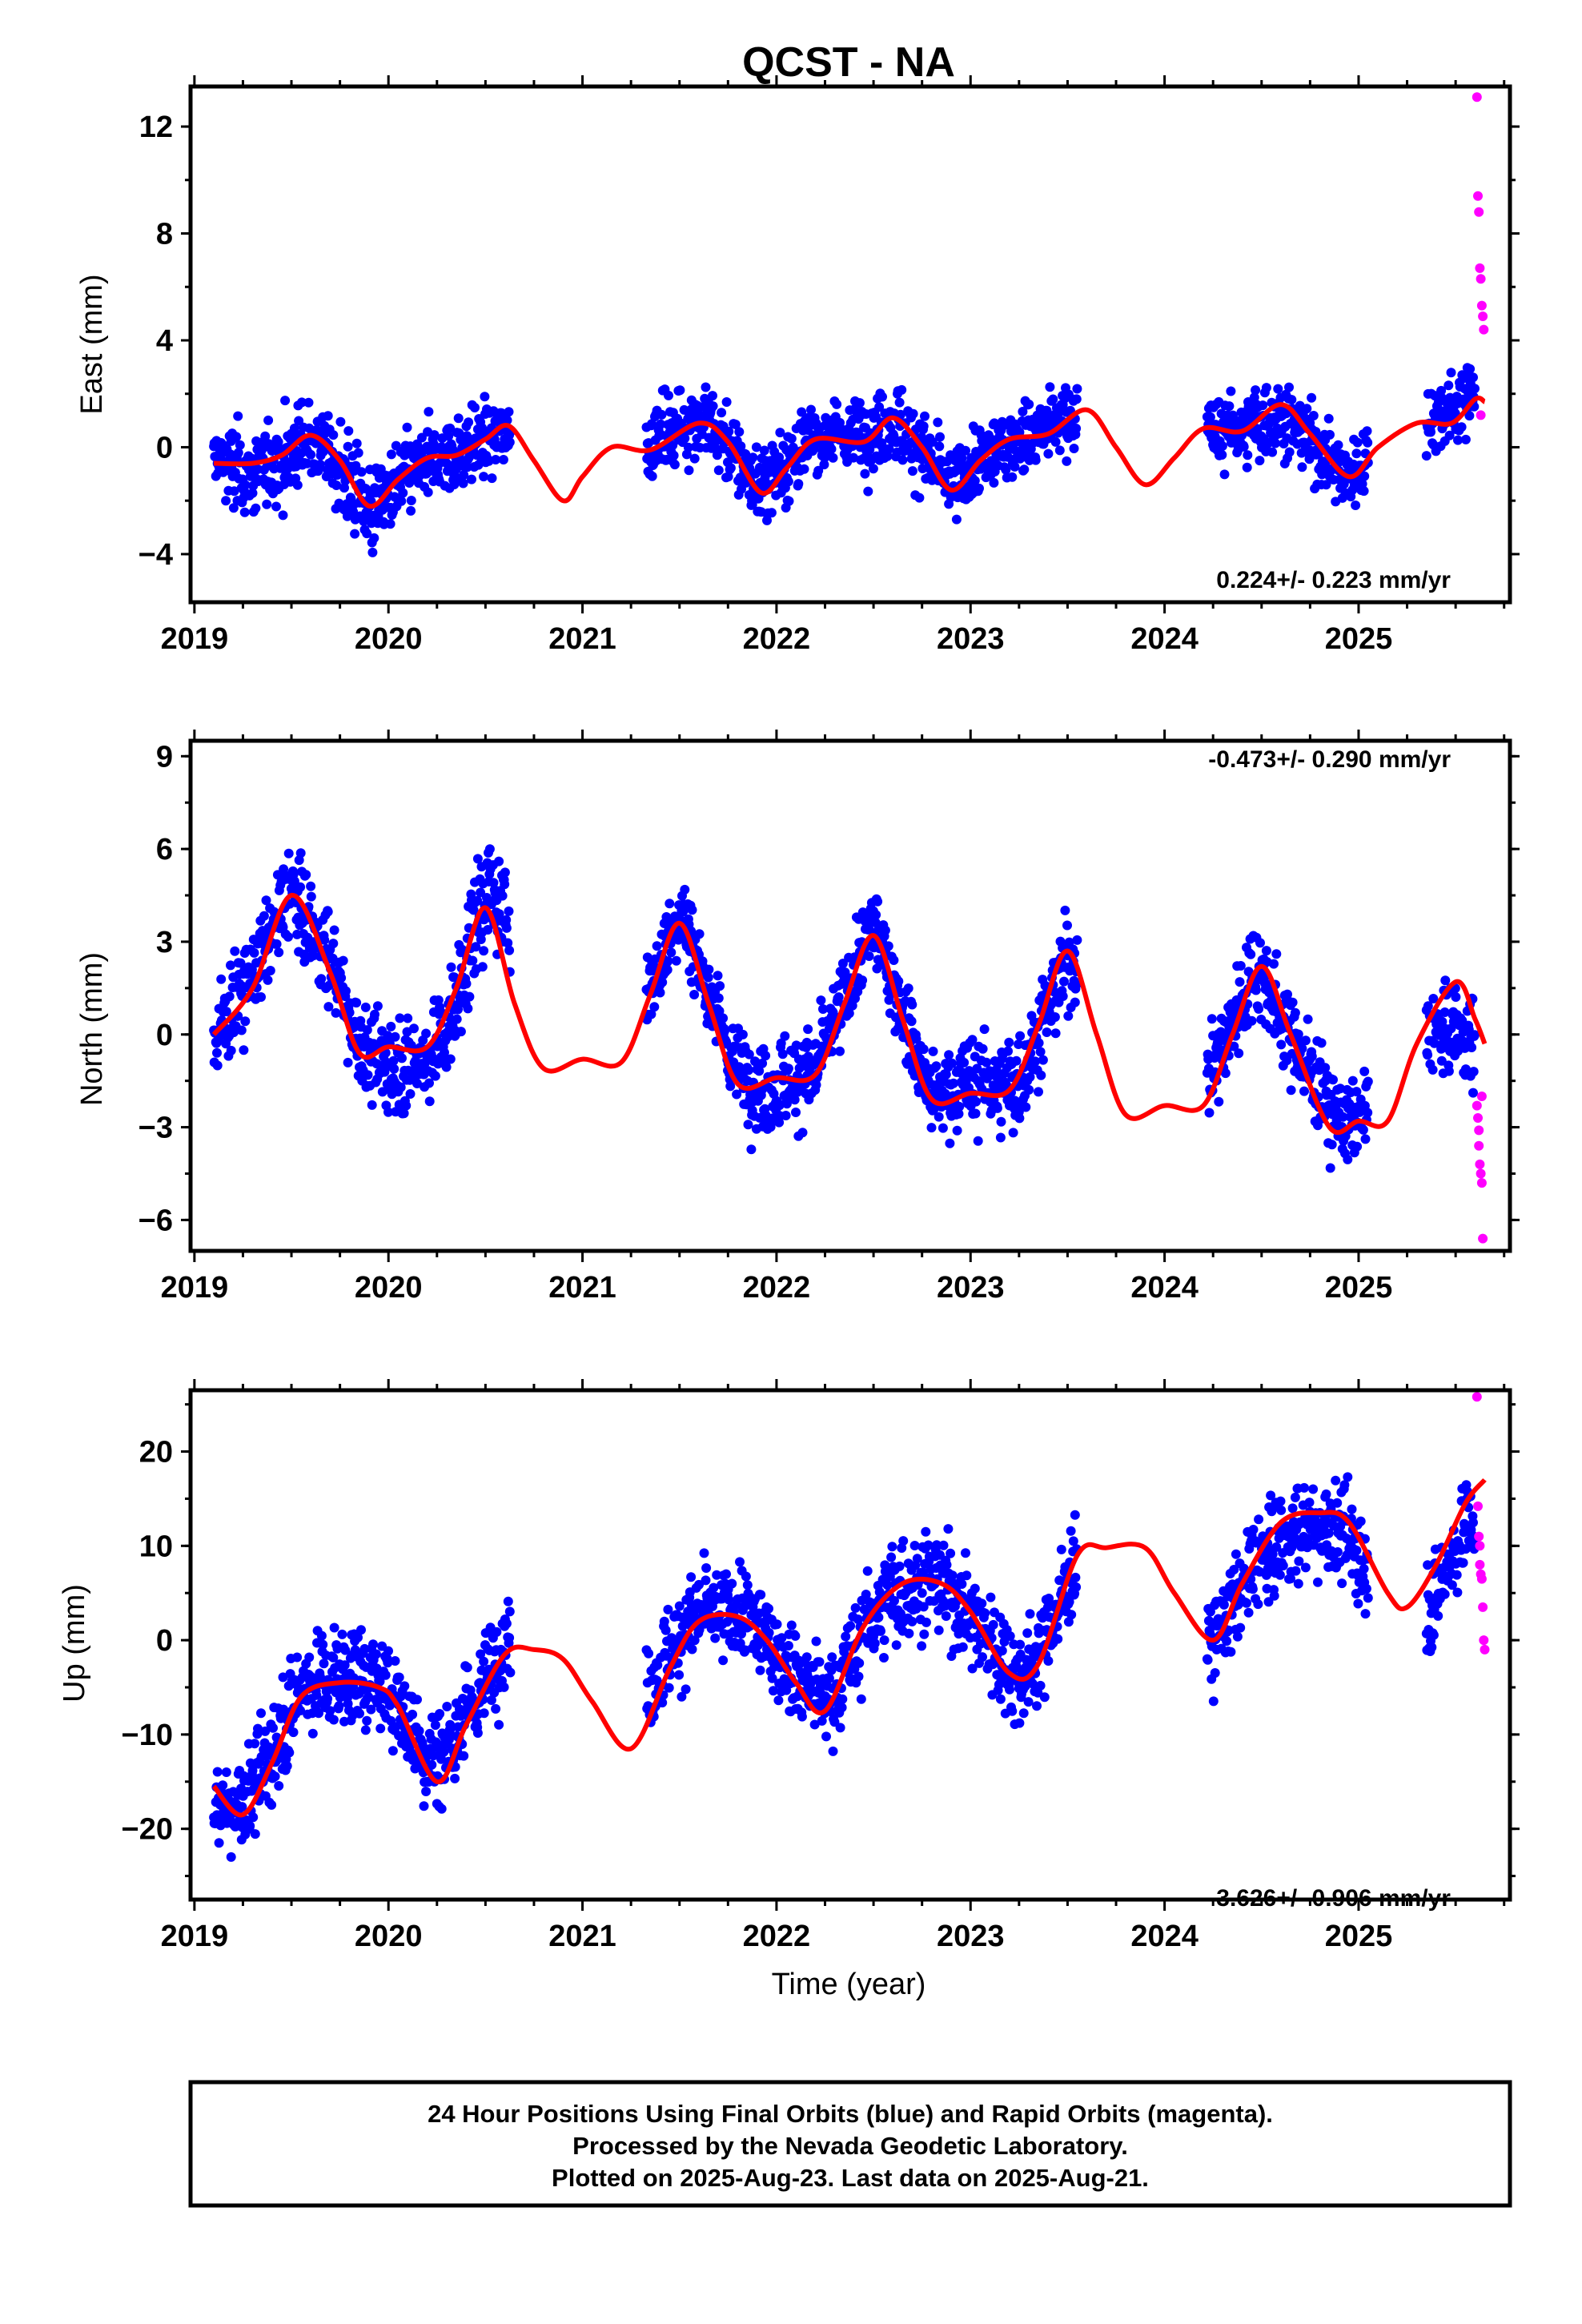 This screenshot has width=1582, height=2324. What do you see at coordinates (850, 452) in the screenshot?
I see `model-curve-east` at bounding box center [850, 452].